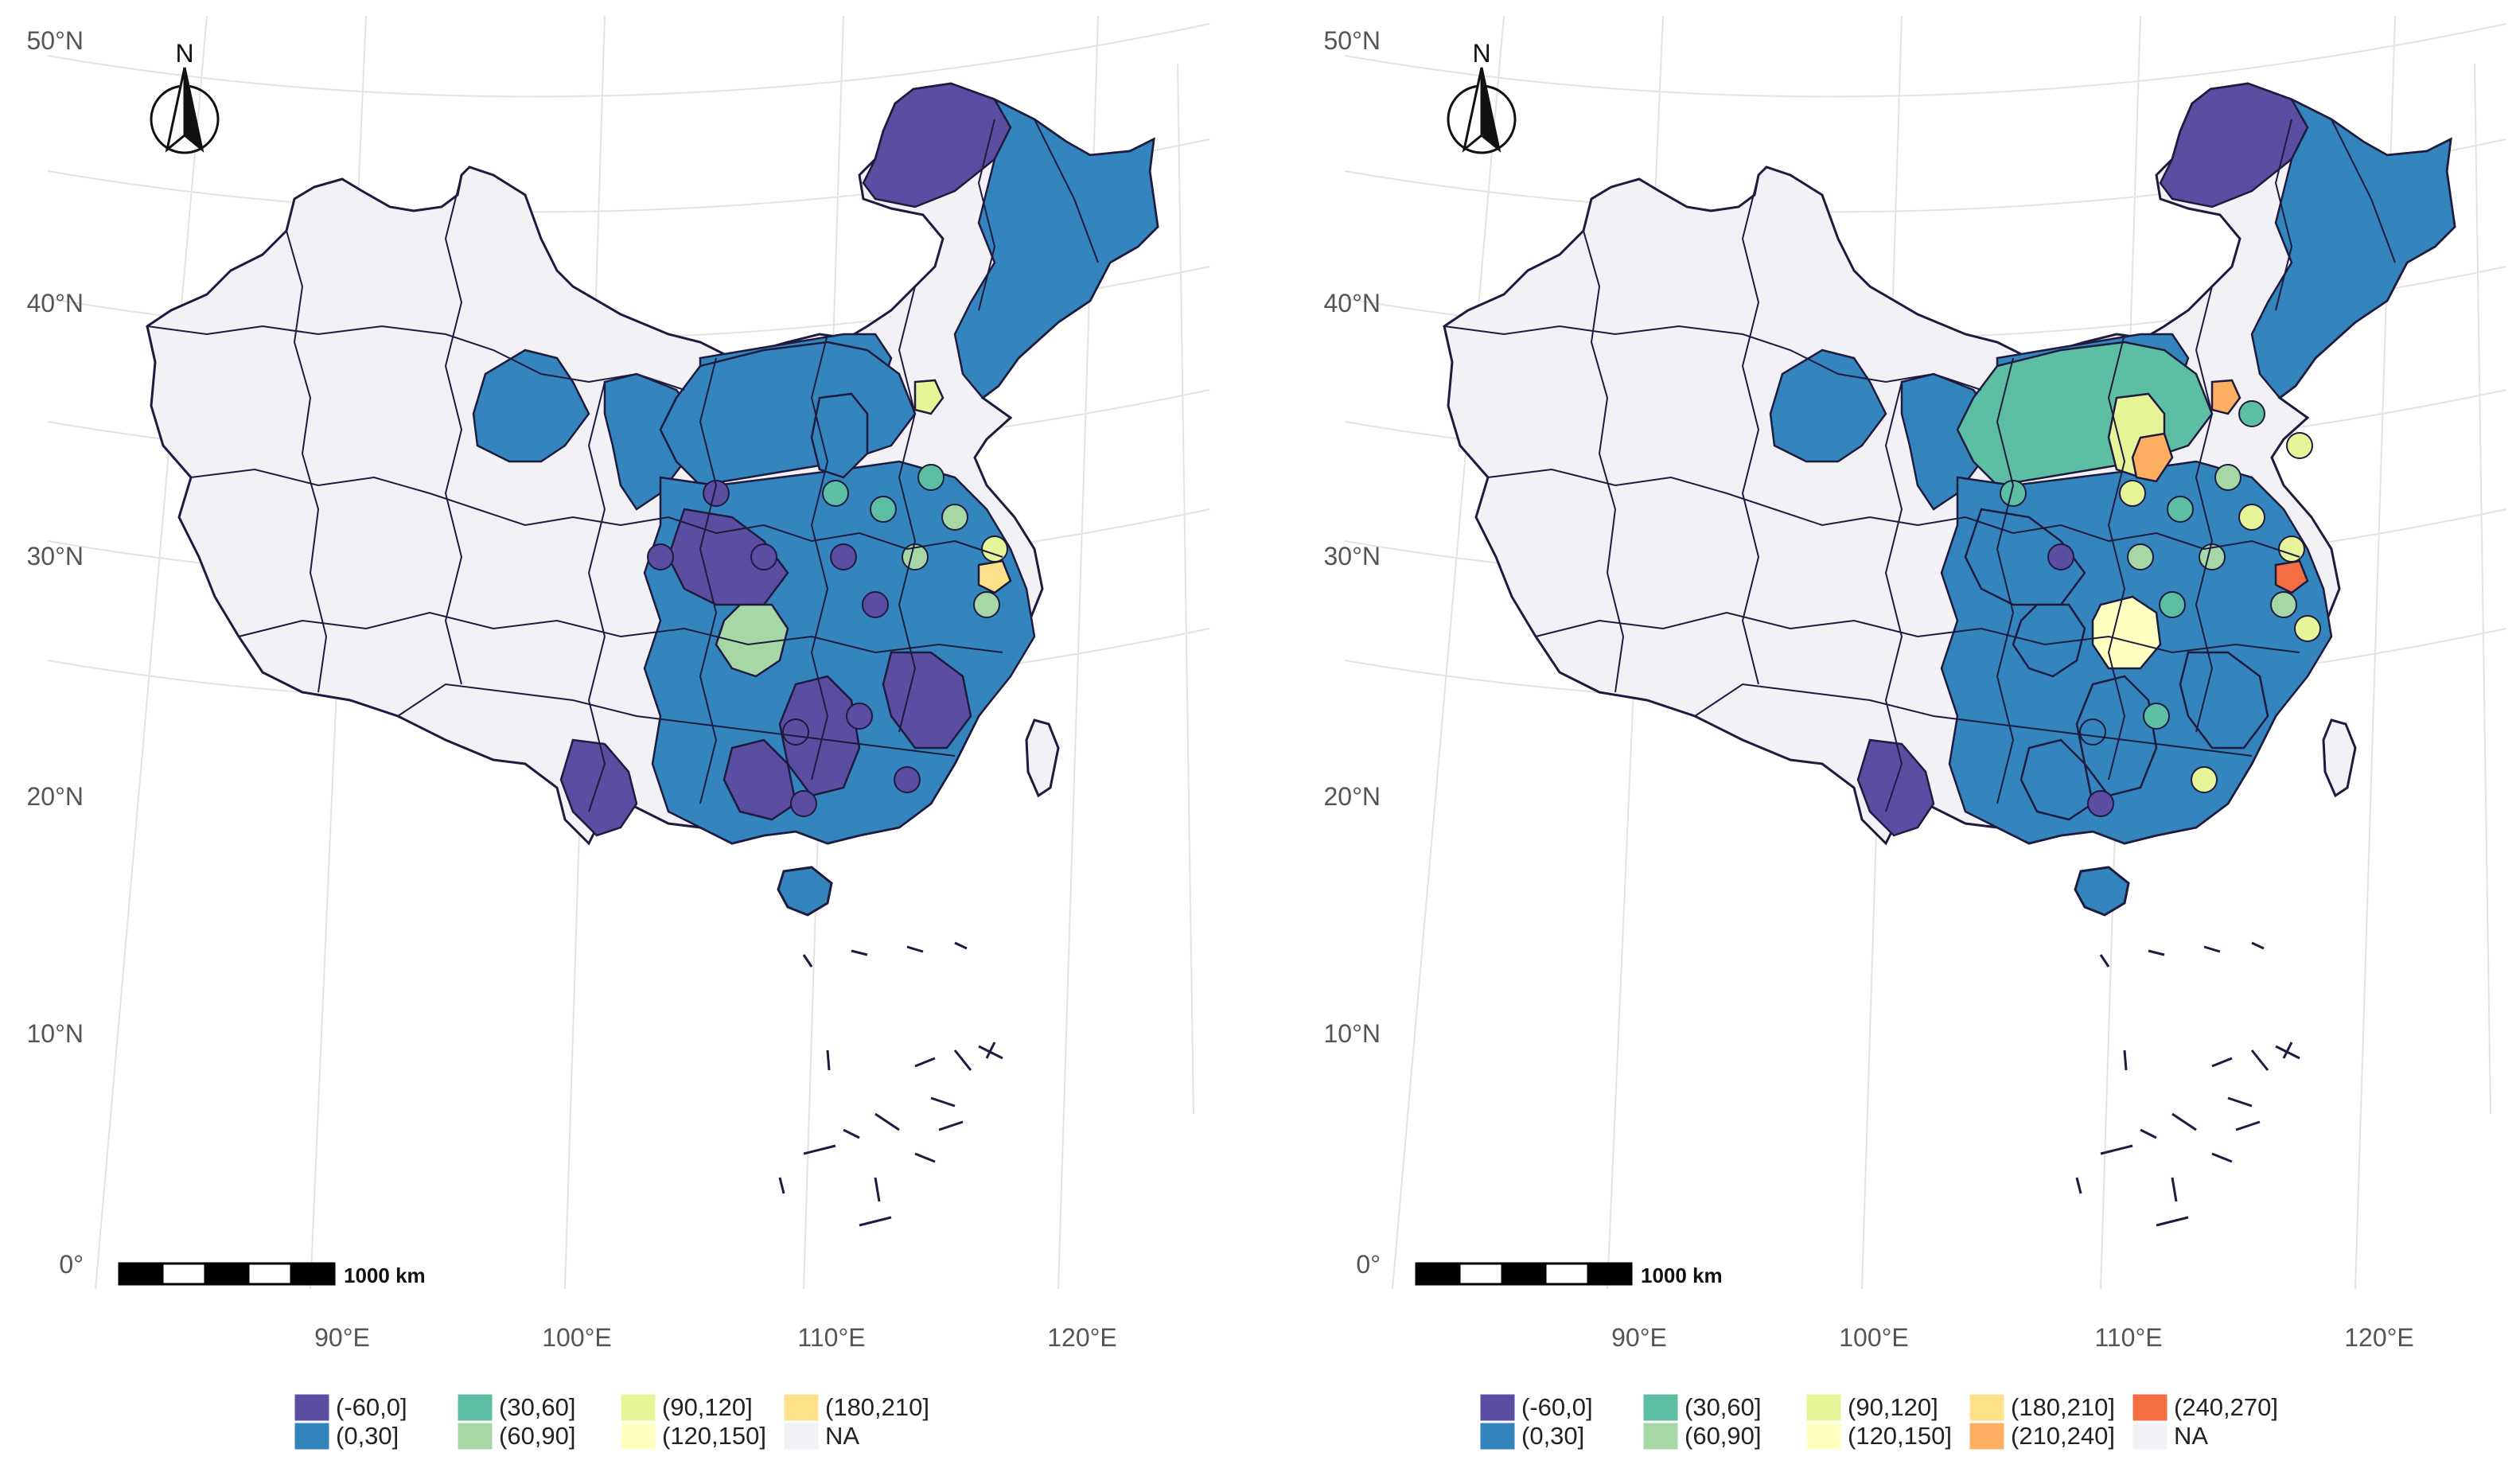  I want to click on legend-label: (90,120], so click(1893, 1407).